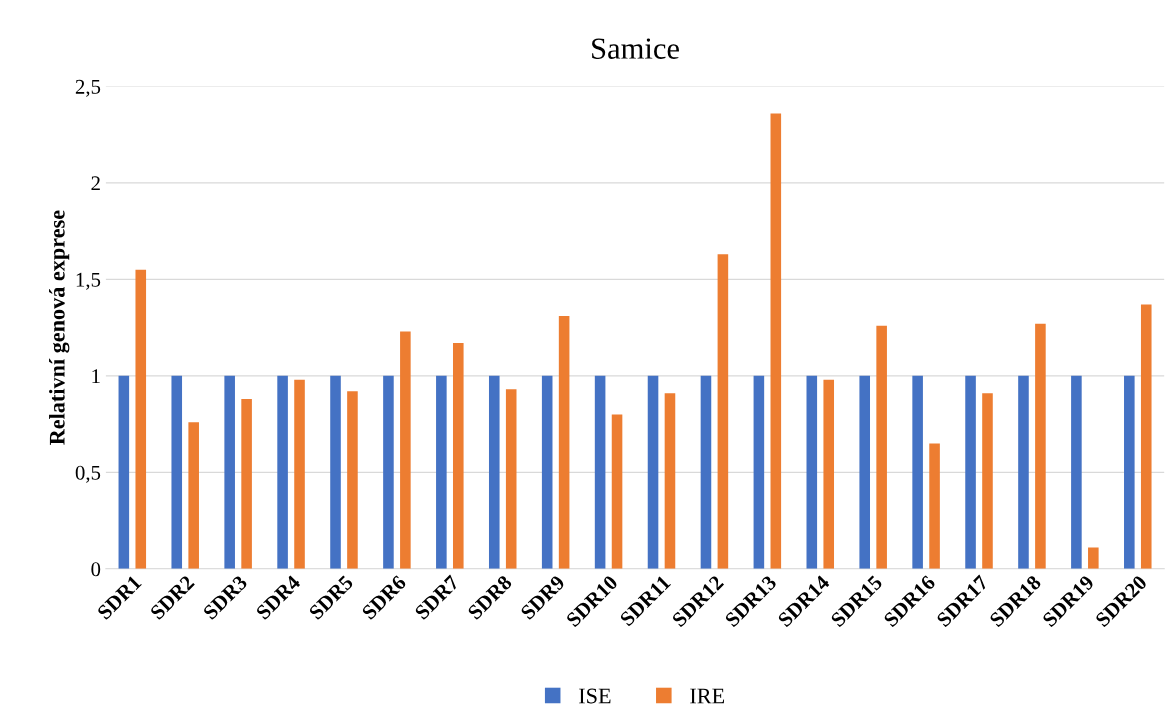 The image size is (1176, 720). What do you see at coordinates (595, 696) in the screenshot?
I see `legend-label: ISE` at bounding box center [595, 696].